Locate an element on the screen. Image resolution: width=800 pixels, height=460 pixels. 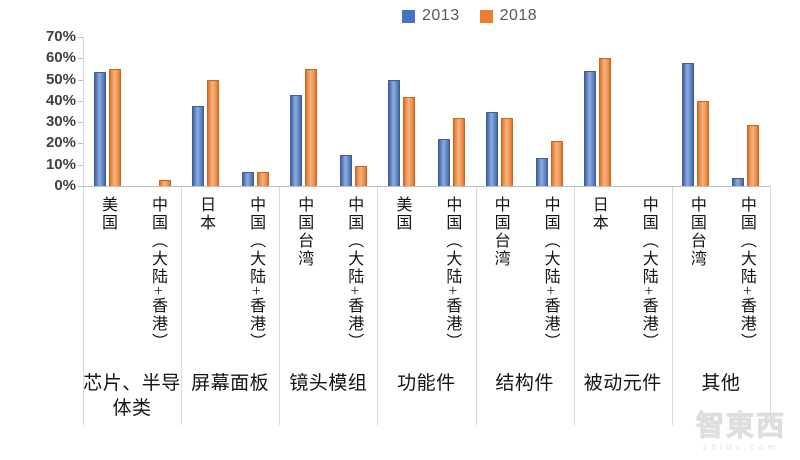
legend-item-2018: 2018 is located at coordinates (508, 16).